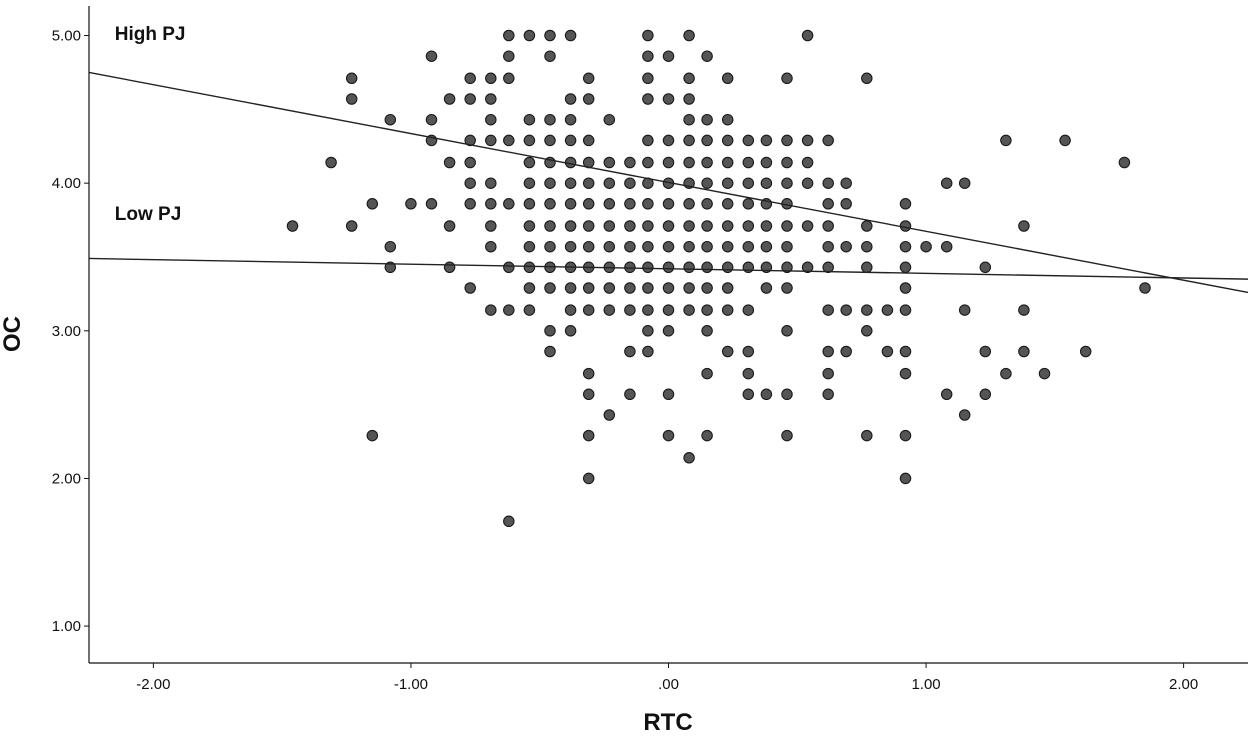 The image size is (1250, 739). I want to click on y-tick-label: 1.00, so click(66, 626).